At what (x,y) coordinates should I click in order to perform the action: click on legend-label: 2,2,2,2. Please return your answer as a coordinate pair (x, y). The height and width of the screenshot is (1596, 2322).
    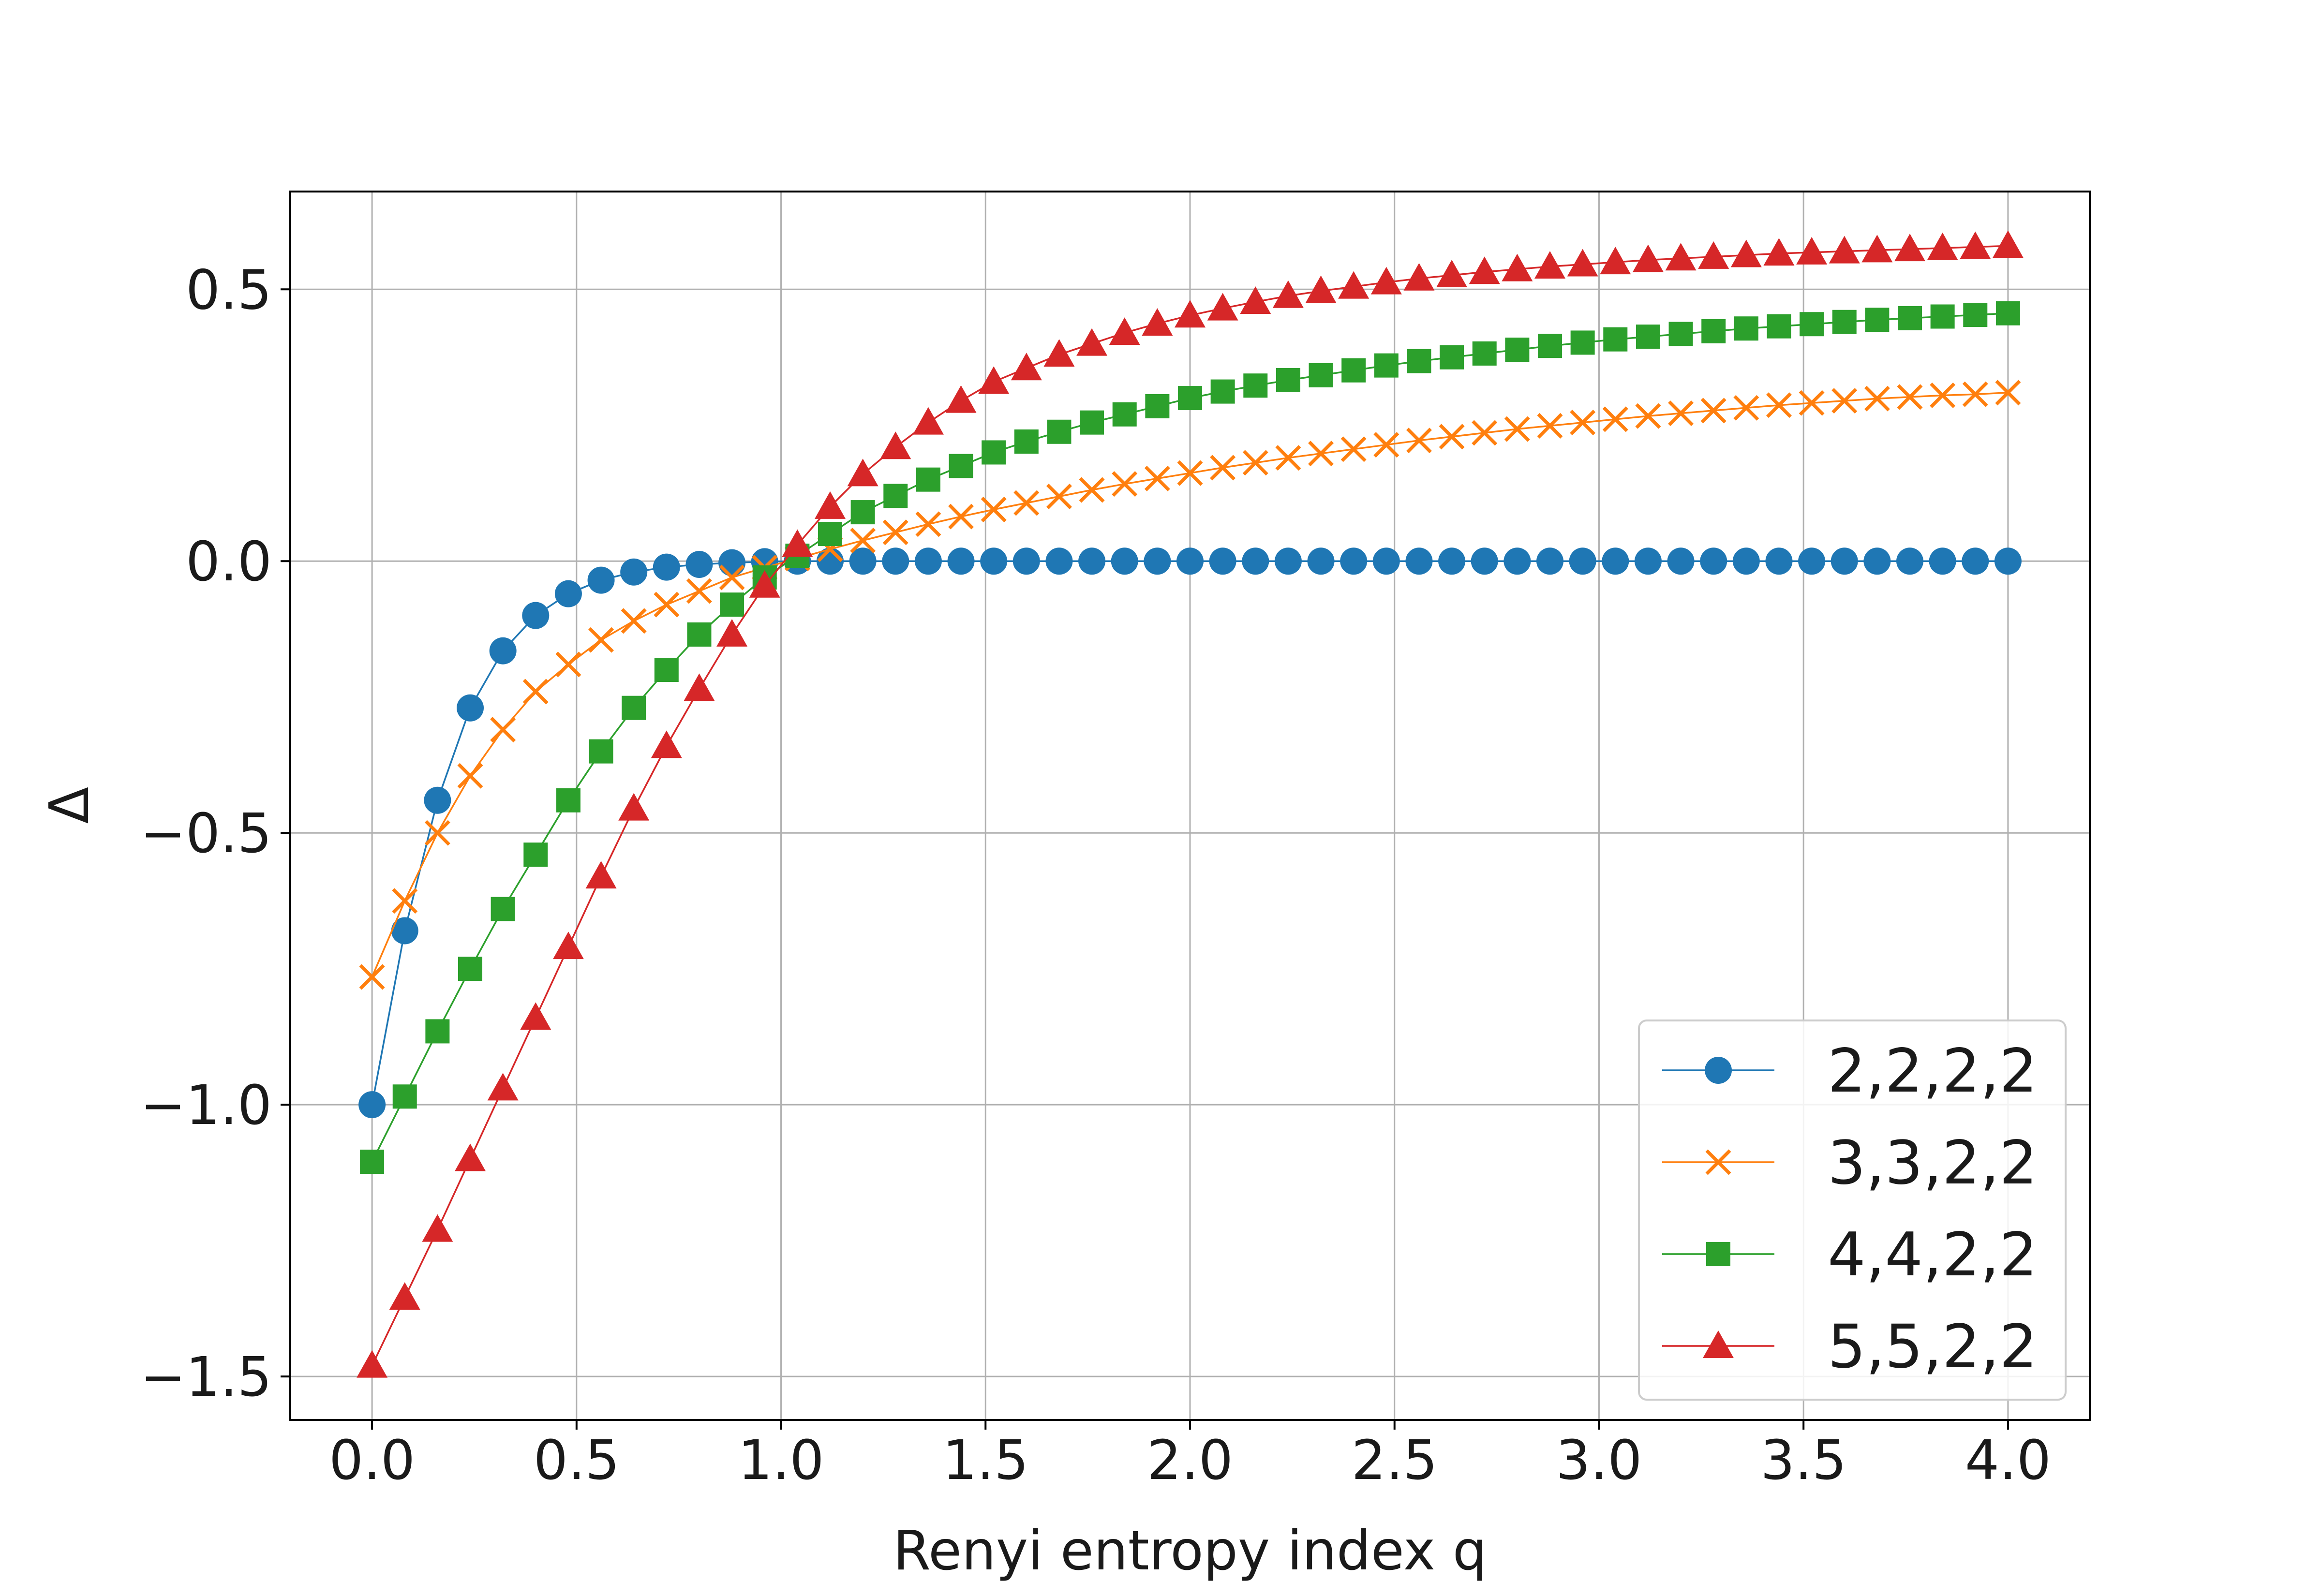
    Looking at the image, I should click on (1933, 1071).